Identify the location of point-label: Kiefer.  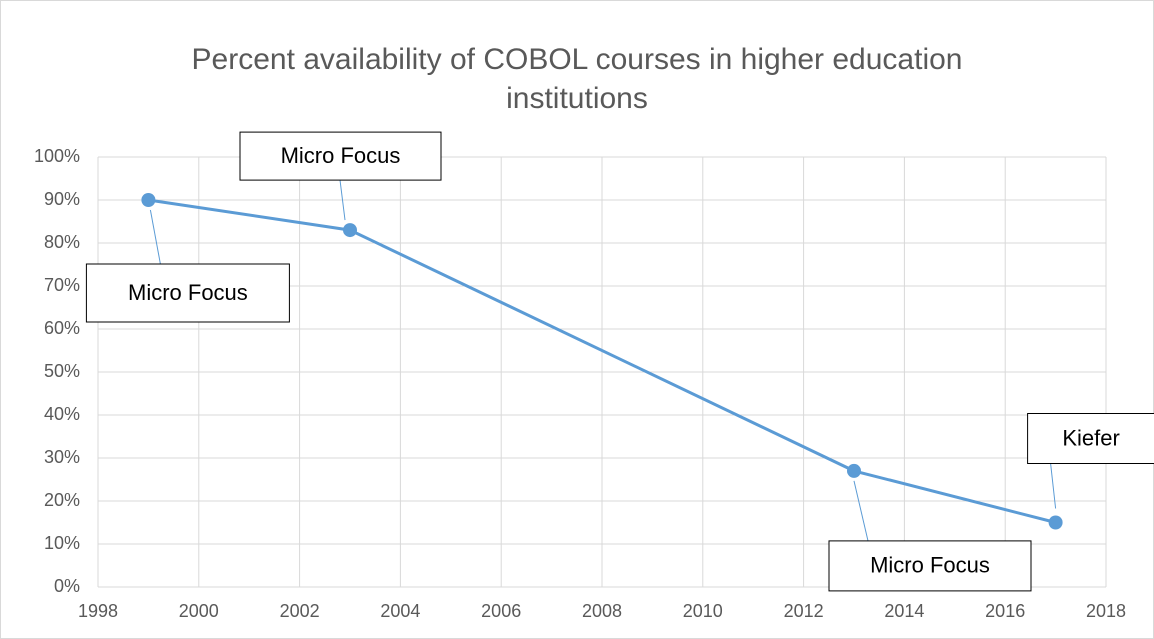
(1090, 437).